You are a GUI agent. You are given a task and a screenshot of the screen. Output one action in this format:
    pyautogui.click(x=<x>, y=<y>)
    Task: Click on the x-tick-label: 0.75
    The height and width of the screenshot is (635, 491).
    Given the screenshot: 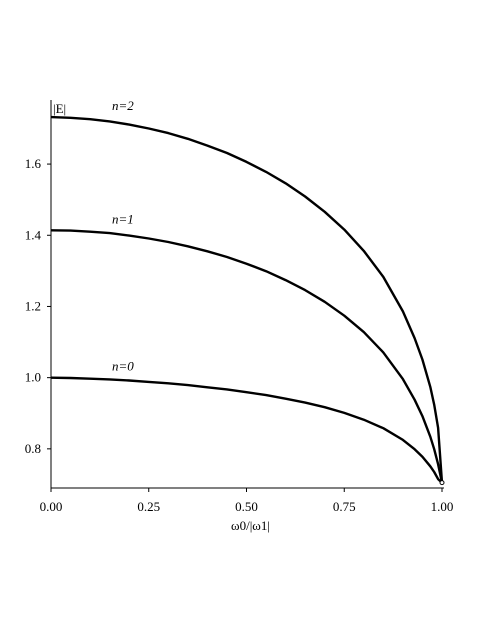 What is the action you would take?
    pyautogui.click(x=344, y=506)
    